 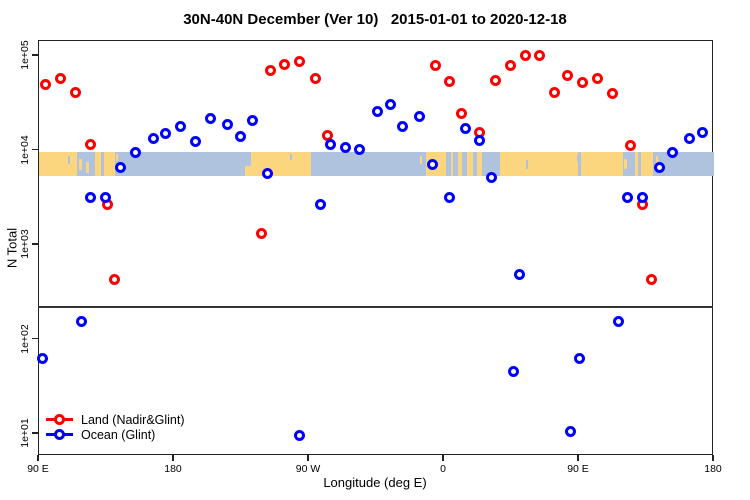 I want to click on legend-item-land: Land (Nadir&Glint), so click(x=115, y=419).